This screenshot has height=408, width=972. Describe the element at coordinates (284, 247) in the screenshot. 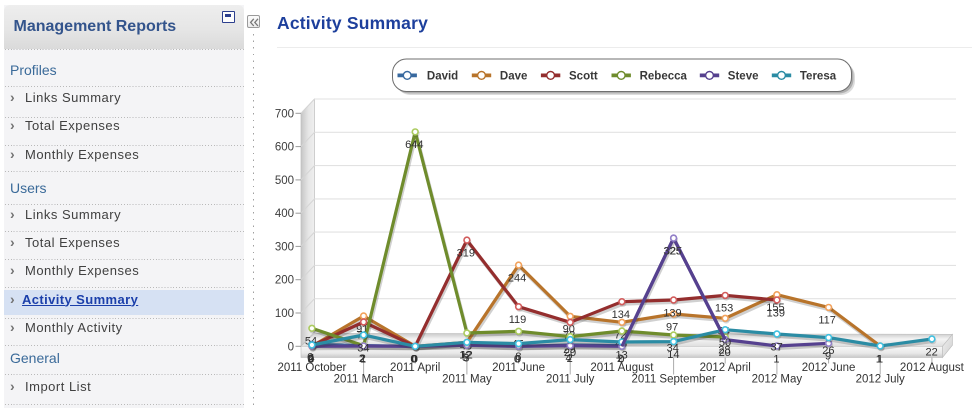

I see `svg-text: 300` at that location.